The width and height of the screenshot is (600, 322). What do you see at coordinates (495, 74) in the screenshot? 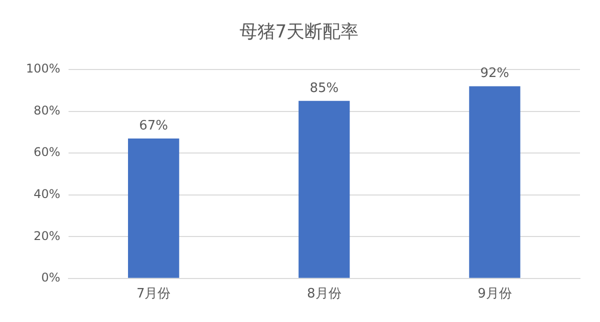
I see `data-label: 92%` at bounding box center [495, 74].